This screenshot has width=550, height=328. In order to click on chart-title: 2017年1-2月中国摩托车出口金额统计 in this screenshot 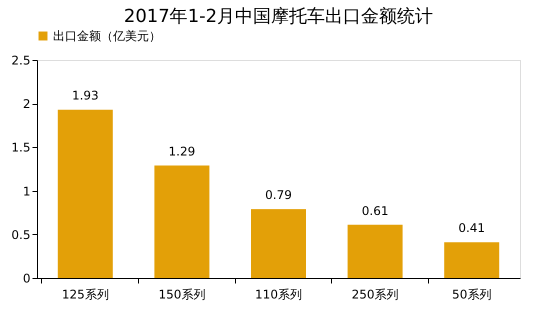, I will do `click(279, 16)`.